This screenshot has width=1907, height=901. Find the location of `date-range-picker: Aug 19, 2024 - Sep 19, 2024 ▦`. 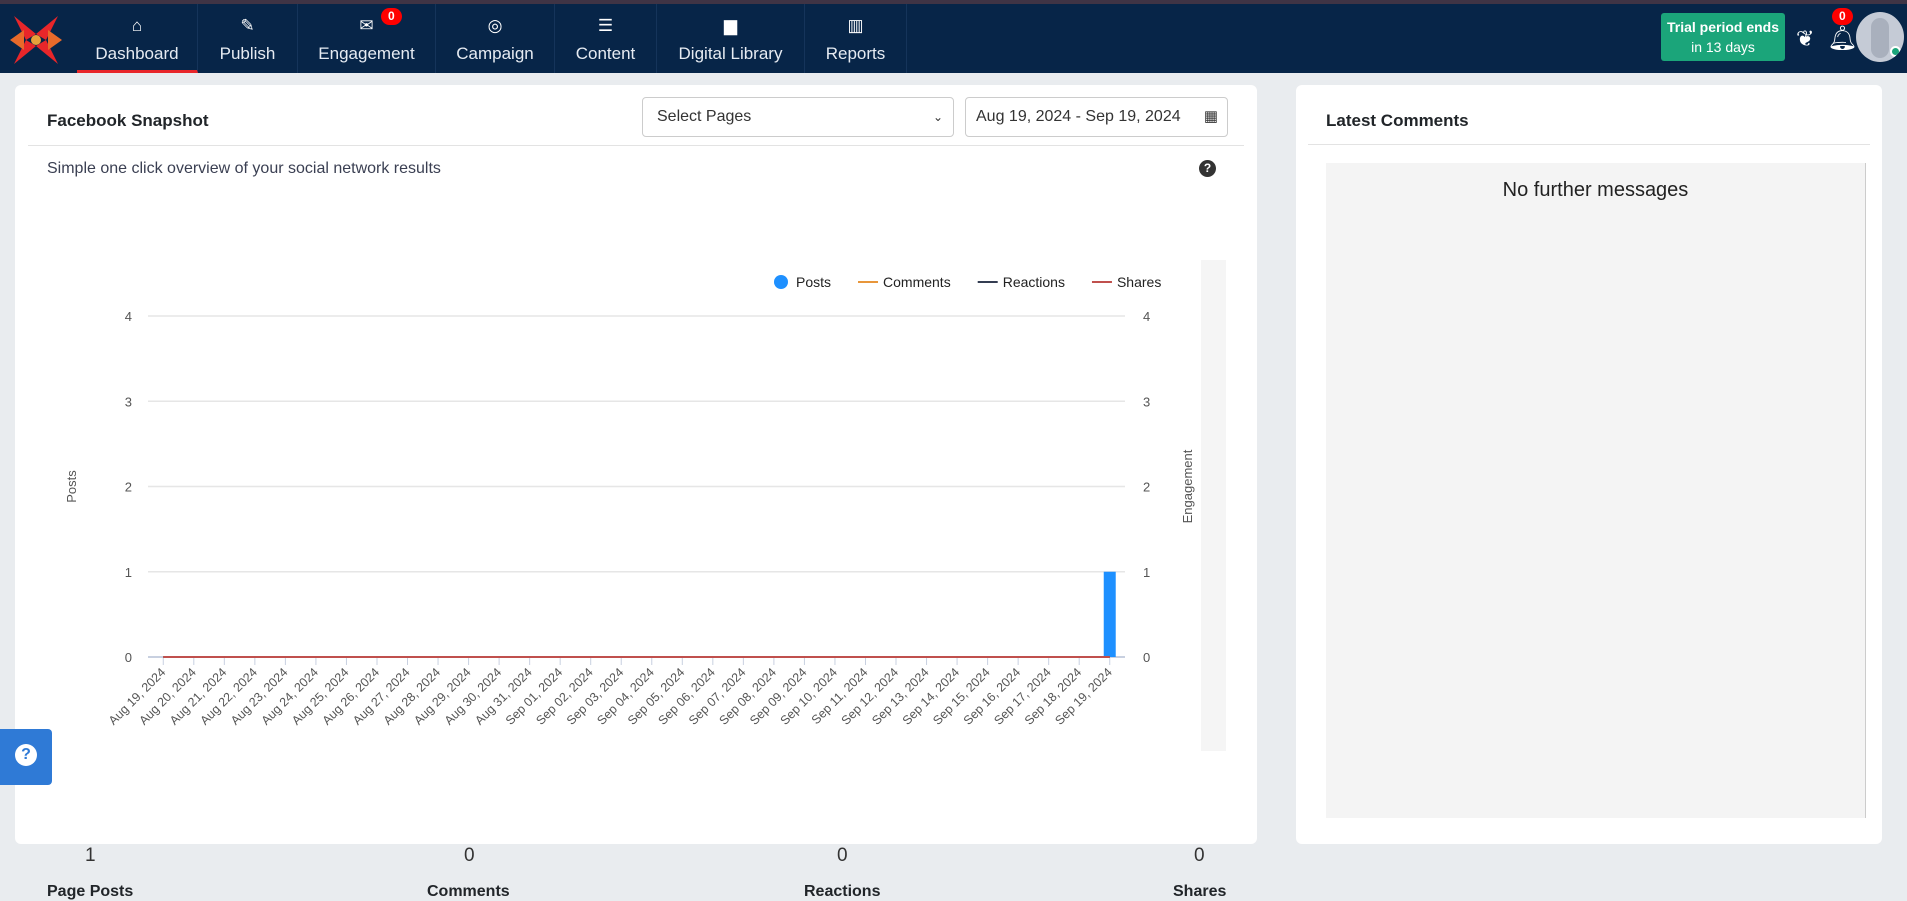

date-range-picker: Aug 19, 2024 - Sep 19, 2024 ▦ is located at coordinates (1096, 117).